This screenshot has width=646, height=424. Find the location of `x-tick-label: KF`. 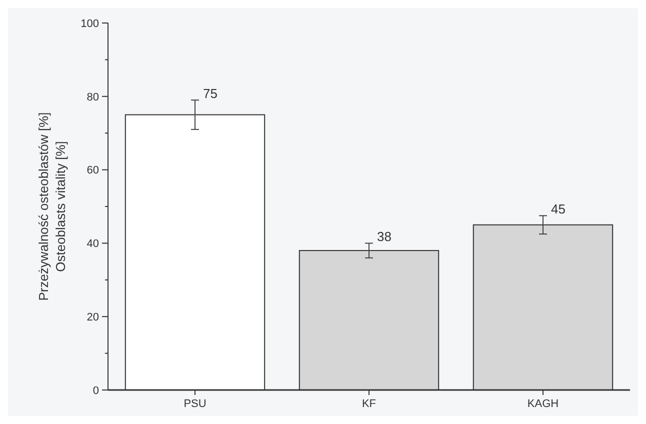

x-tick-label: KF is located at coordinates (369, 404).